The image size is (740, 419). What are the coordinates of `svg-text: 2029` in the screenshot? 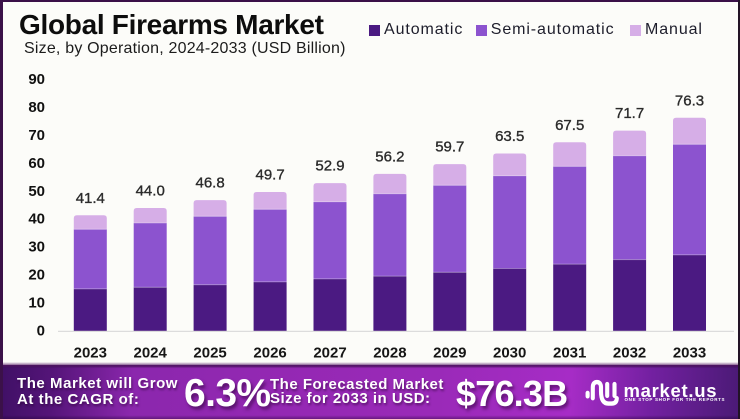 It's located at (449, 353).